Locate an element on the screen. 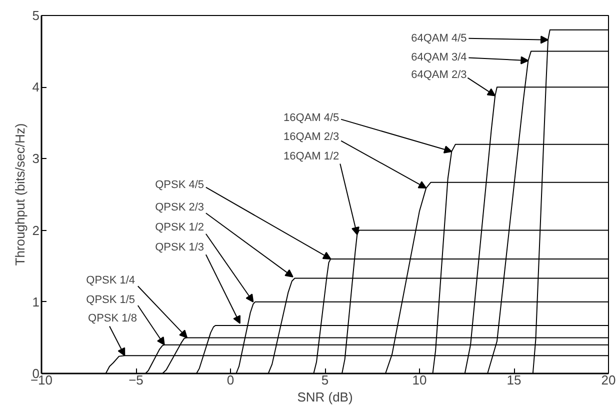  annotation: QPSK 1/5 is located at coordinates (111, 300).